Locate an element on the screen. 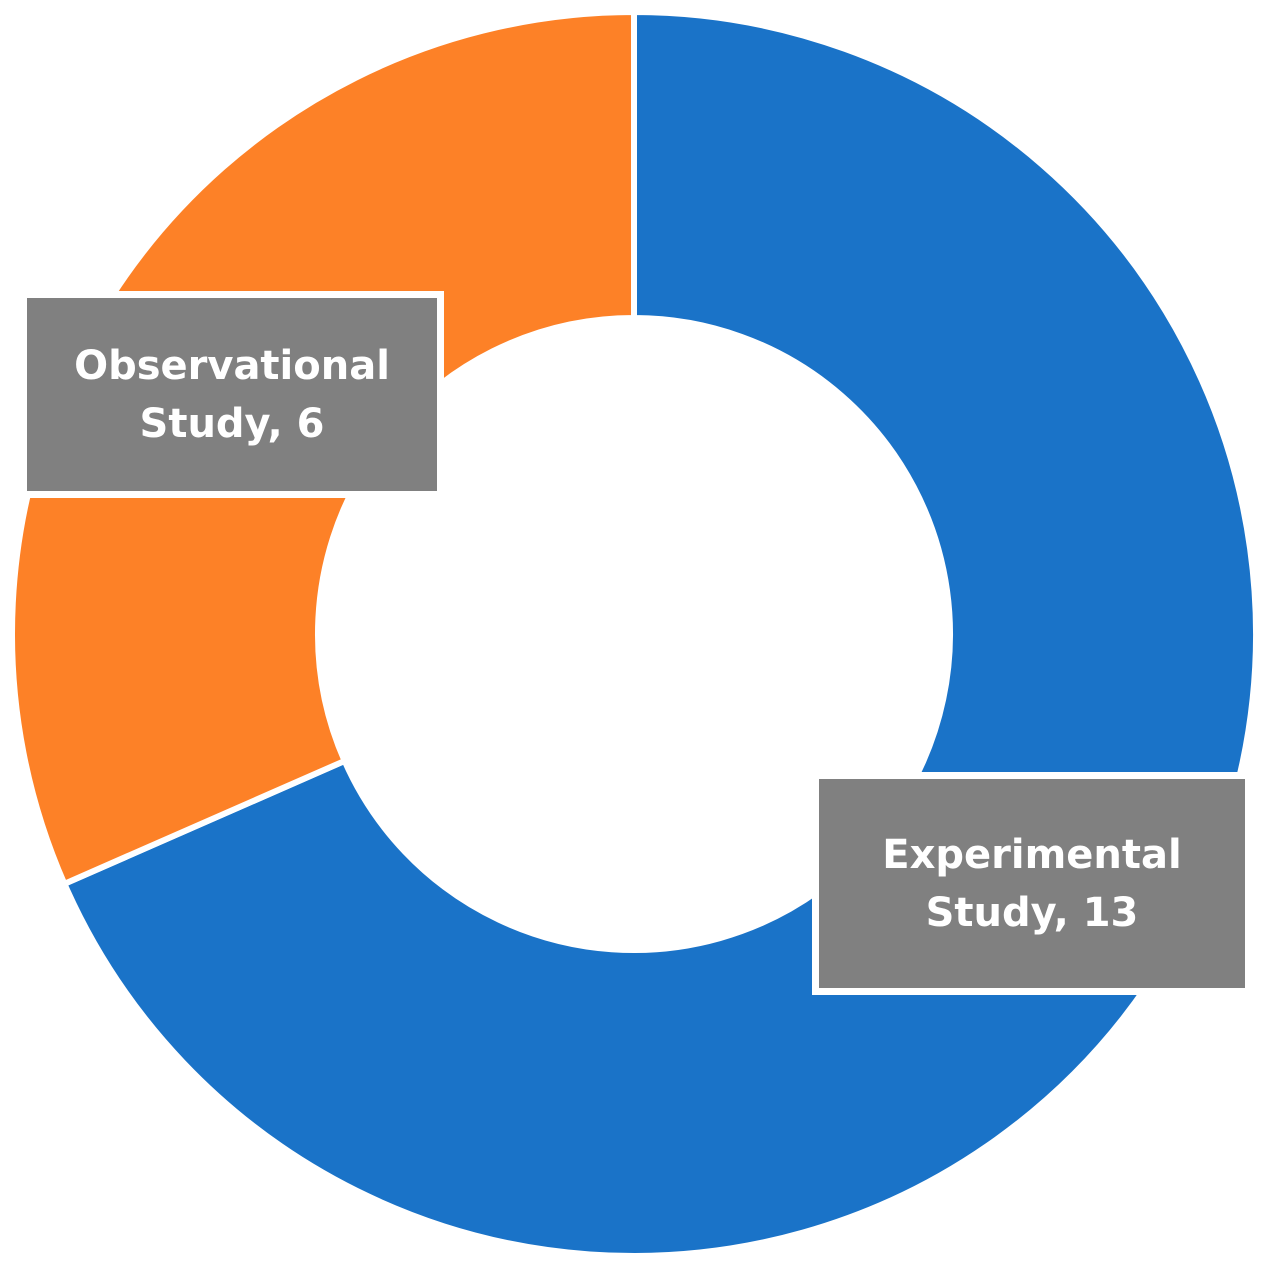 The height and width of the screenshot is (1273, 1271). data-label-experimental-study: Experimental Study, 13 is located at coordinates (1032, 883).